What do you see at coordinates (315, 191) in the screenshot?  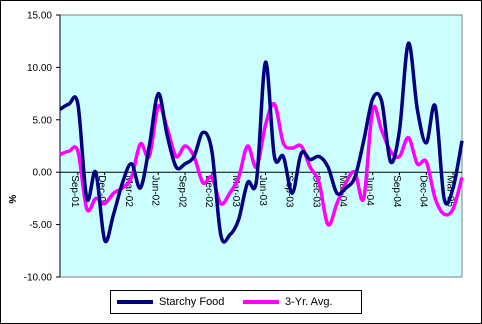 I see `x-tick-label: Dec-03` at bounding box center [315, 191].